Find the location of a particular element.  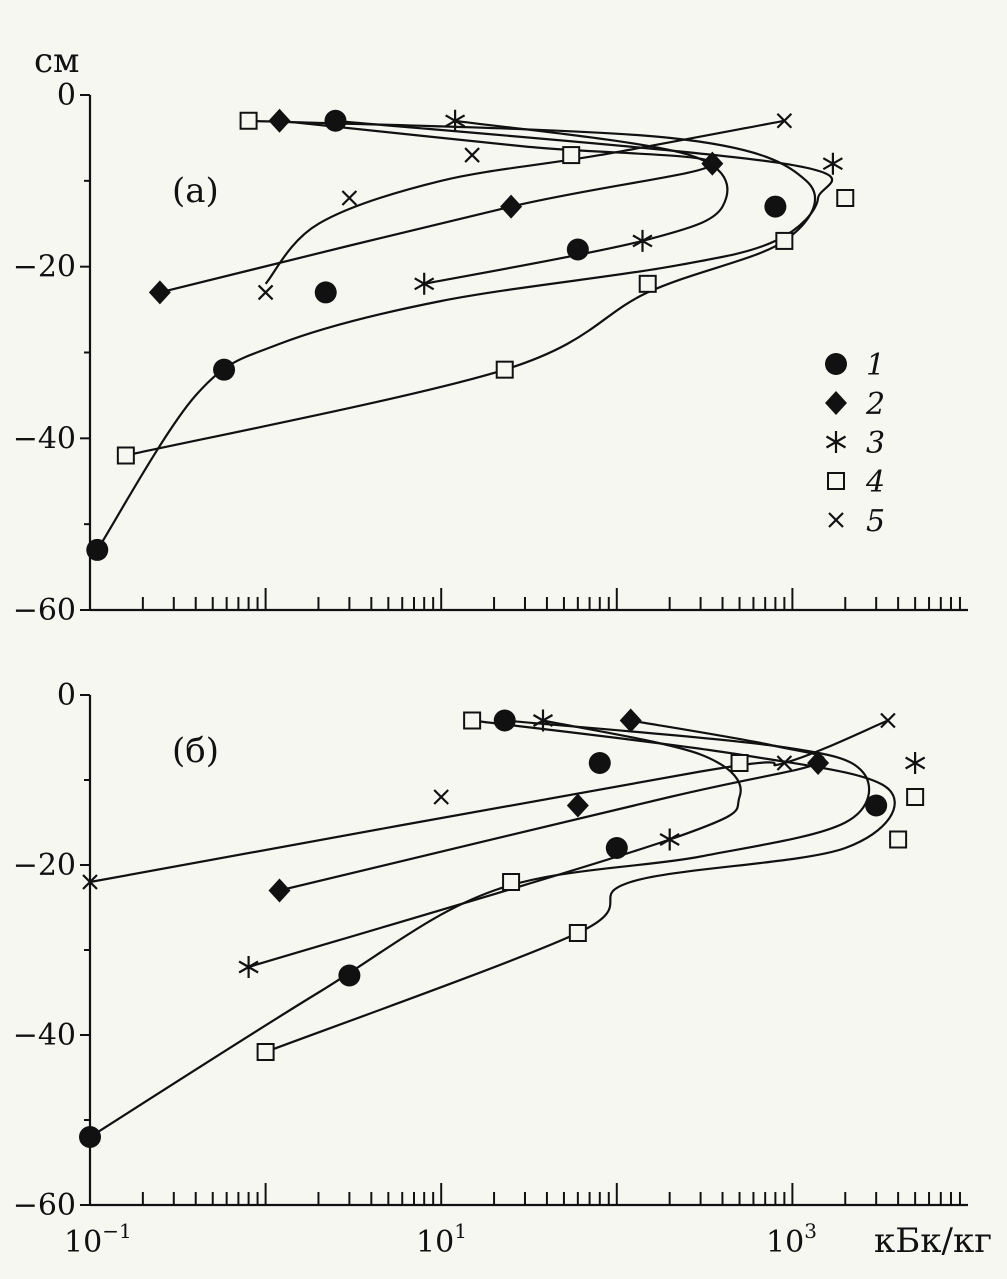

legend: 1 2 3 4 5 is located at coordinates (855, 443).